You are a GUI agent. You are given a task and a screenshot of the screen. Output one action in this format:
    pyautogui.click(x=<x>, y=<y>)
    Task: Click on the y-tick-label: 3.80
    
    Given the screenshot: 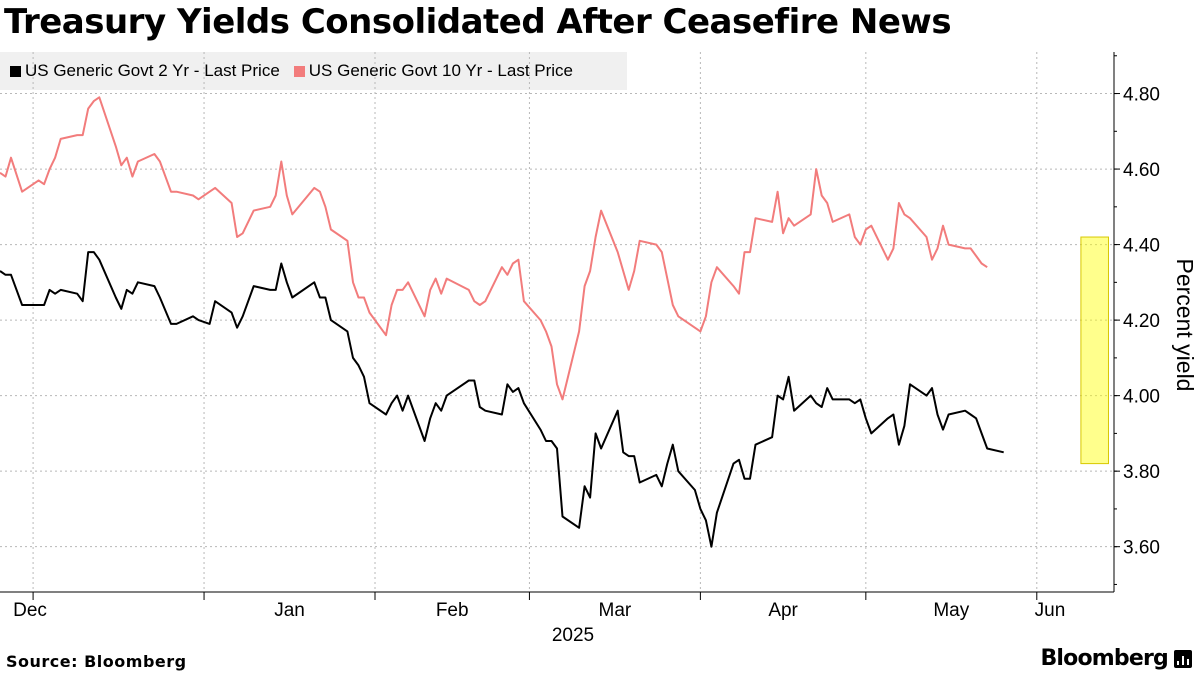 What is the action you would take?
    pyautogui.click(x=1141, y=472)
    